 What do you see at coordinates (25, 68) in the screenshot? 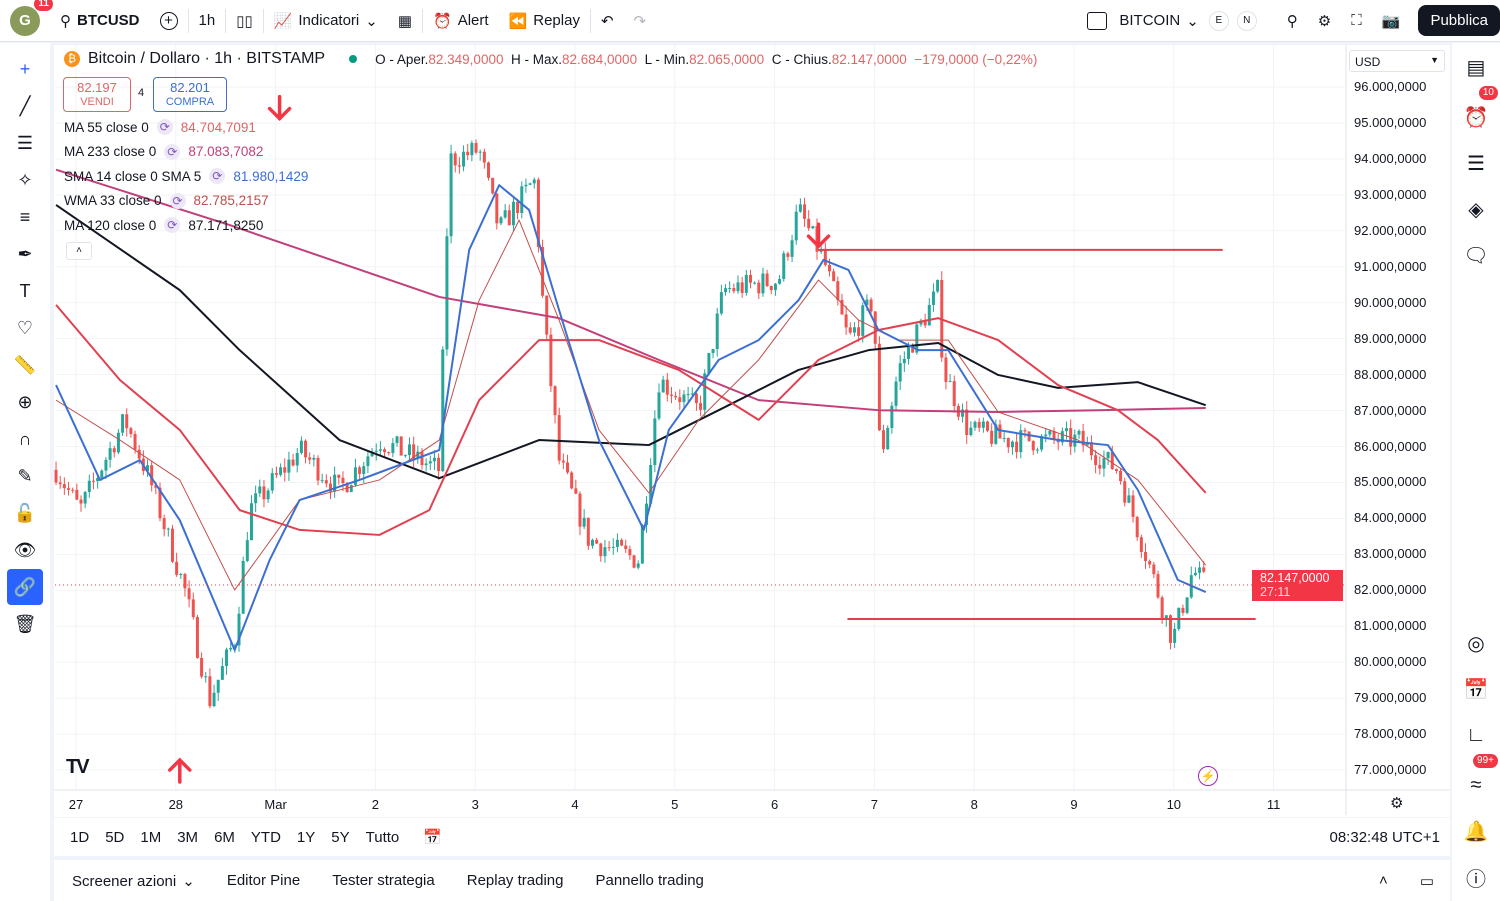
I see `crosshair-icon: +` at bounding box center [25, 68].